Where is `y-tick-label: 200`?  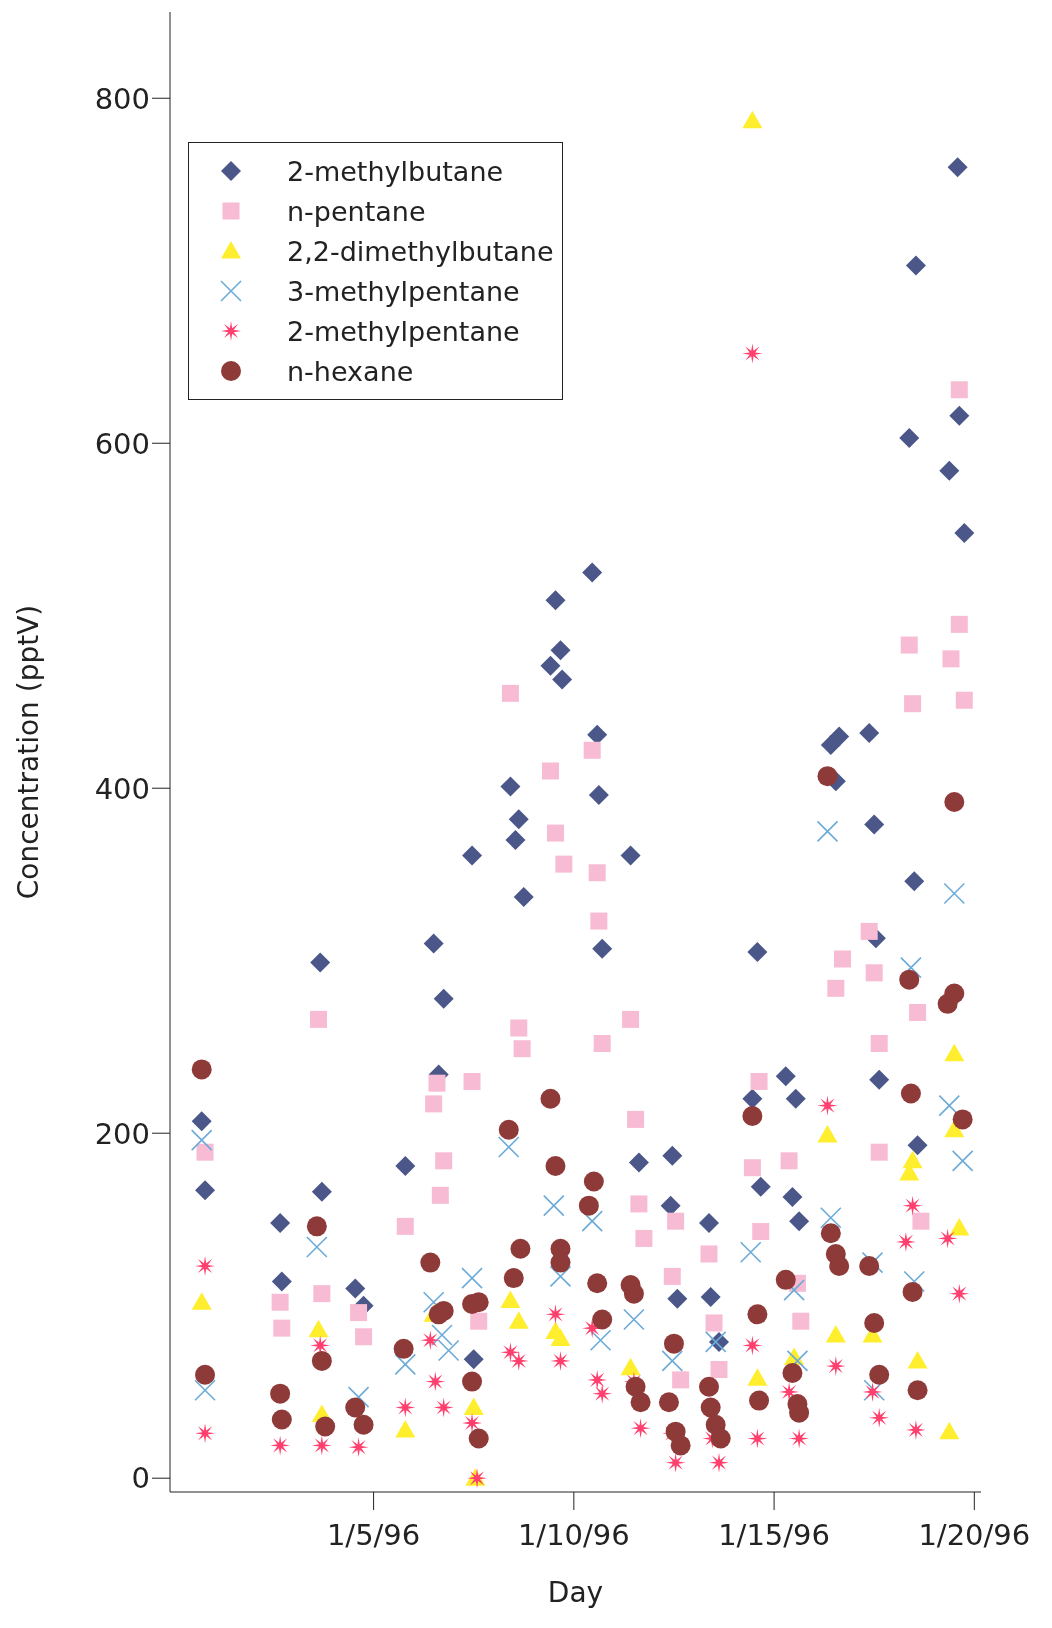
y-tick-label: 200 is located at coordinates (122, 1133).